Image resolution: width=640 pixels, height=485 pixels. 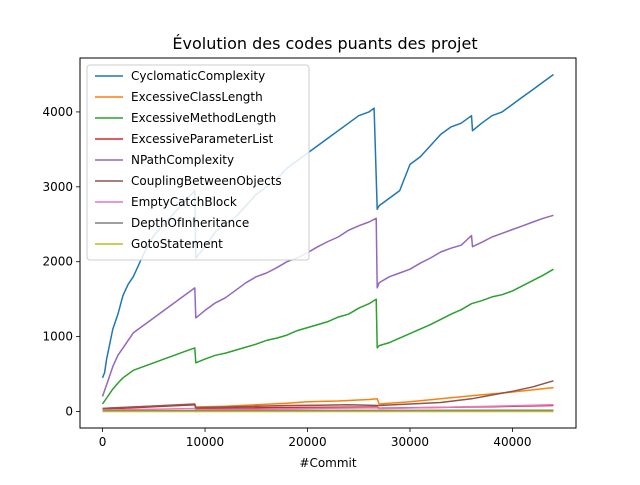 What do you see at coordinates (512, 442) in the screenshot?
I see `x-tick-label: 40000` at bounding box center [512, 442].